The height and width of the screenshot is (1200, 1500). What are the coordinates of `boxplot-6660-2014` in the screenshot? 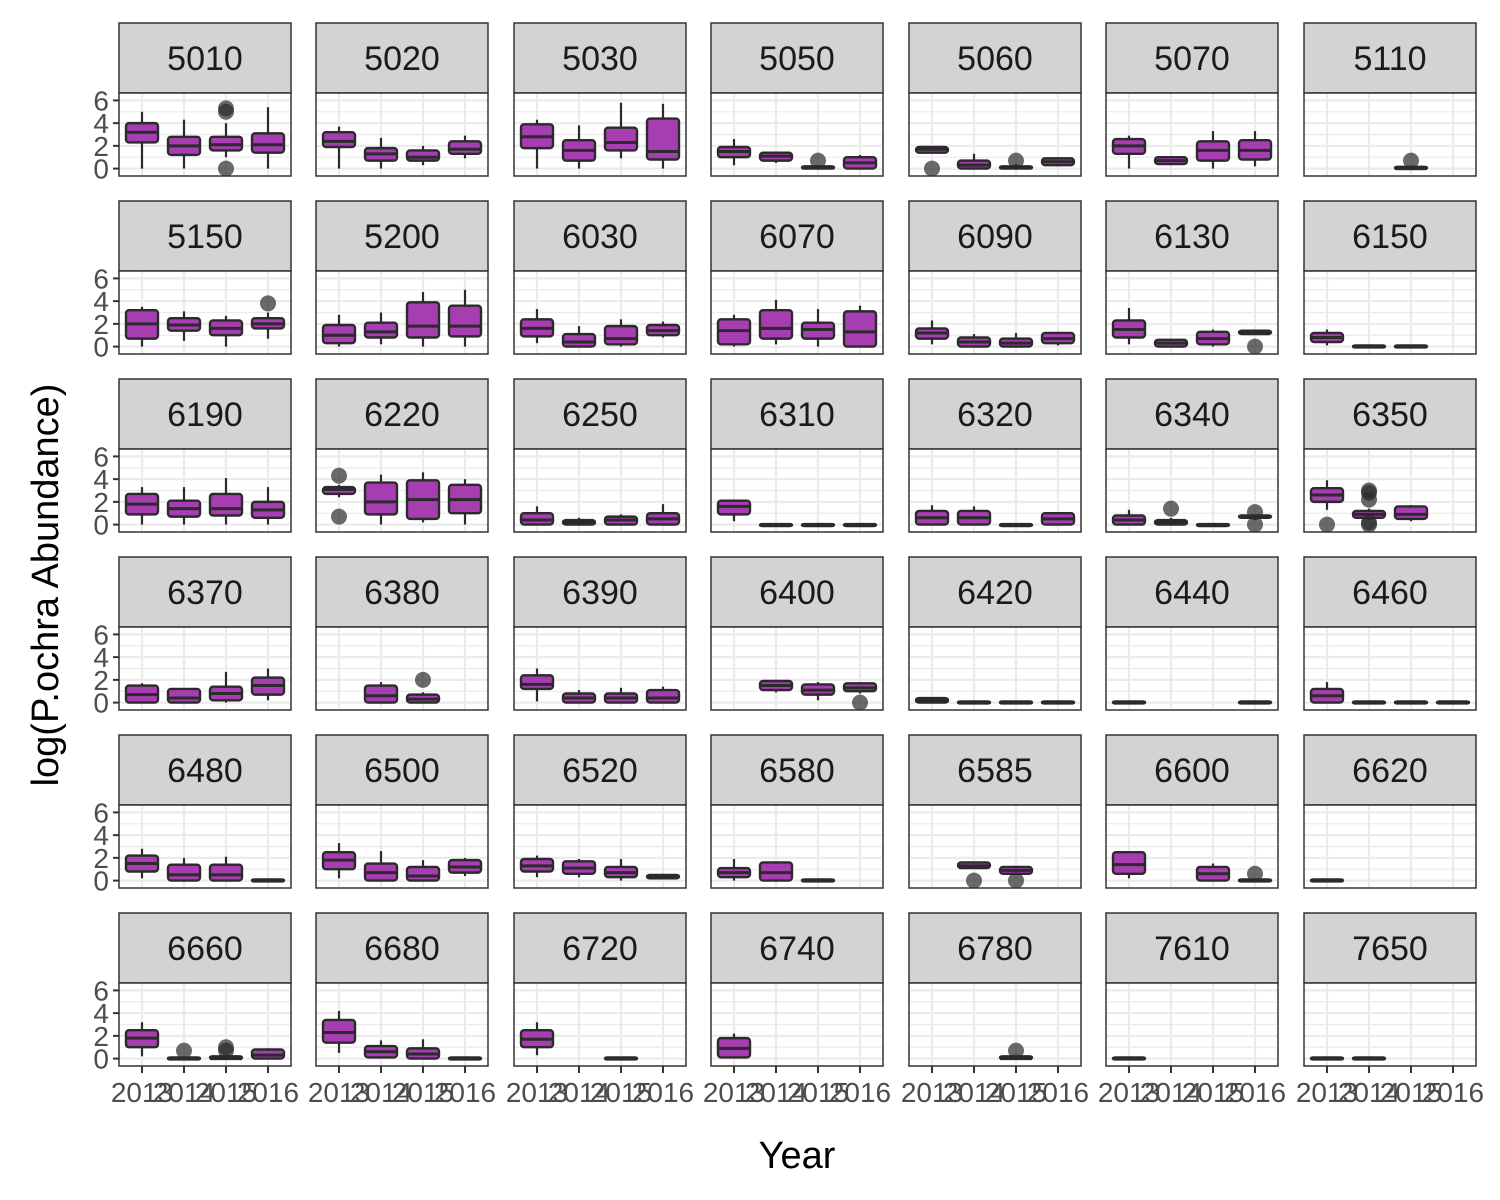 It's located at (184, 1051).